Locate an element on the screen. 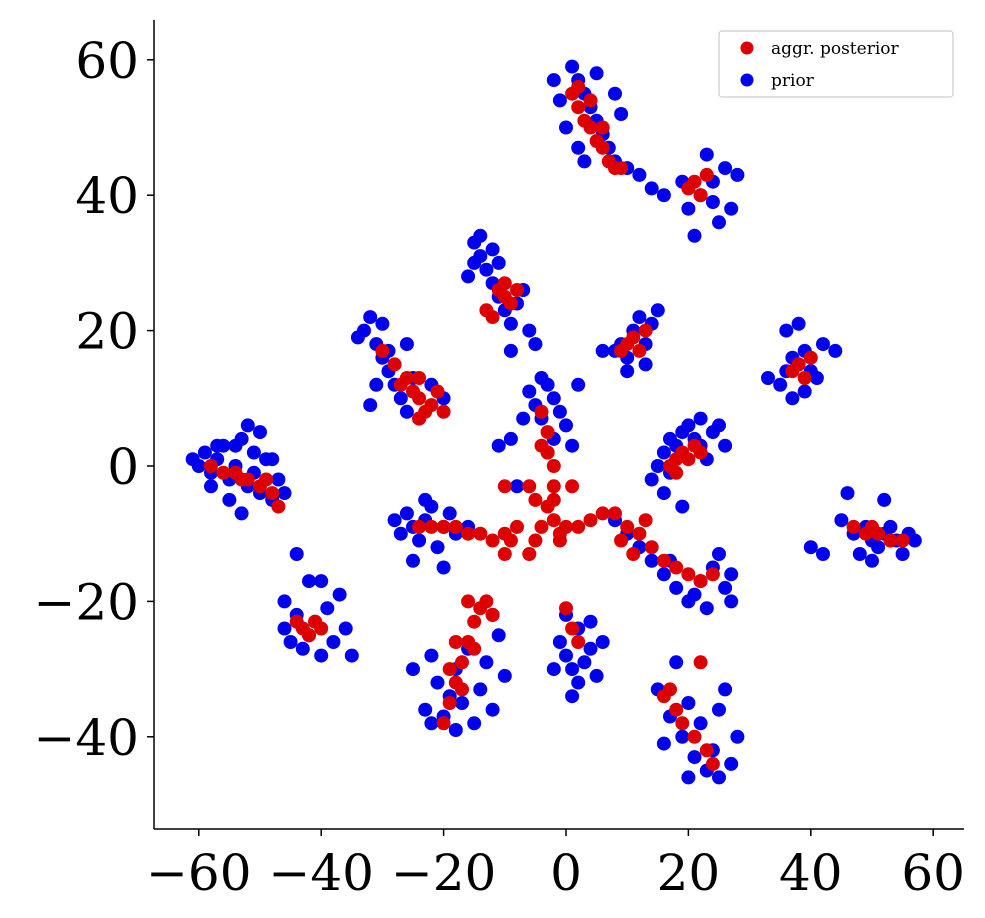 The image size is (985, 918). legend-label-aggr-posterior: aggr. posterior is located at coordinates (835, 49).